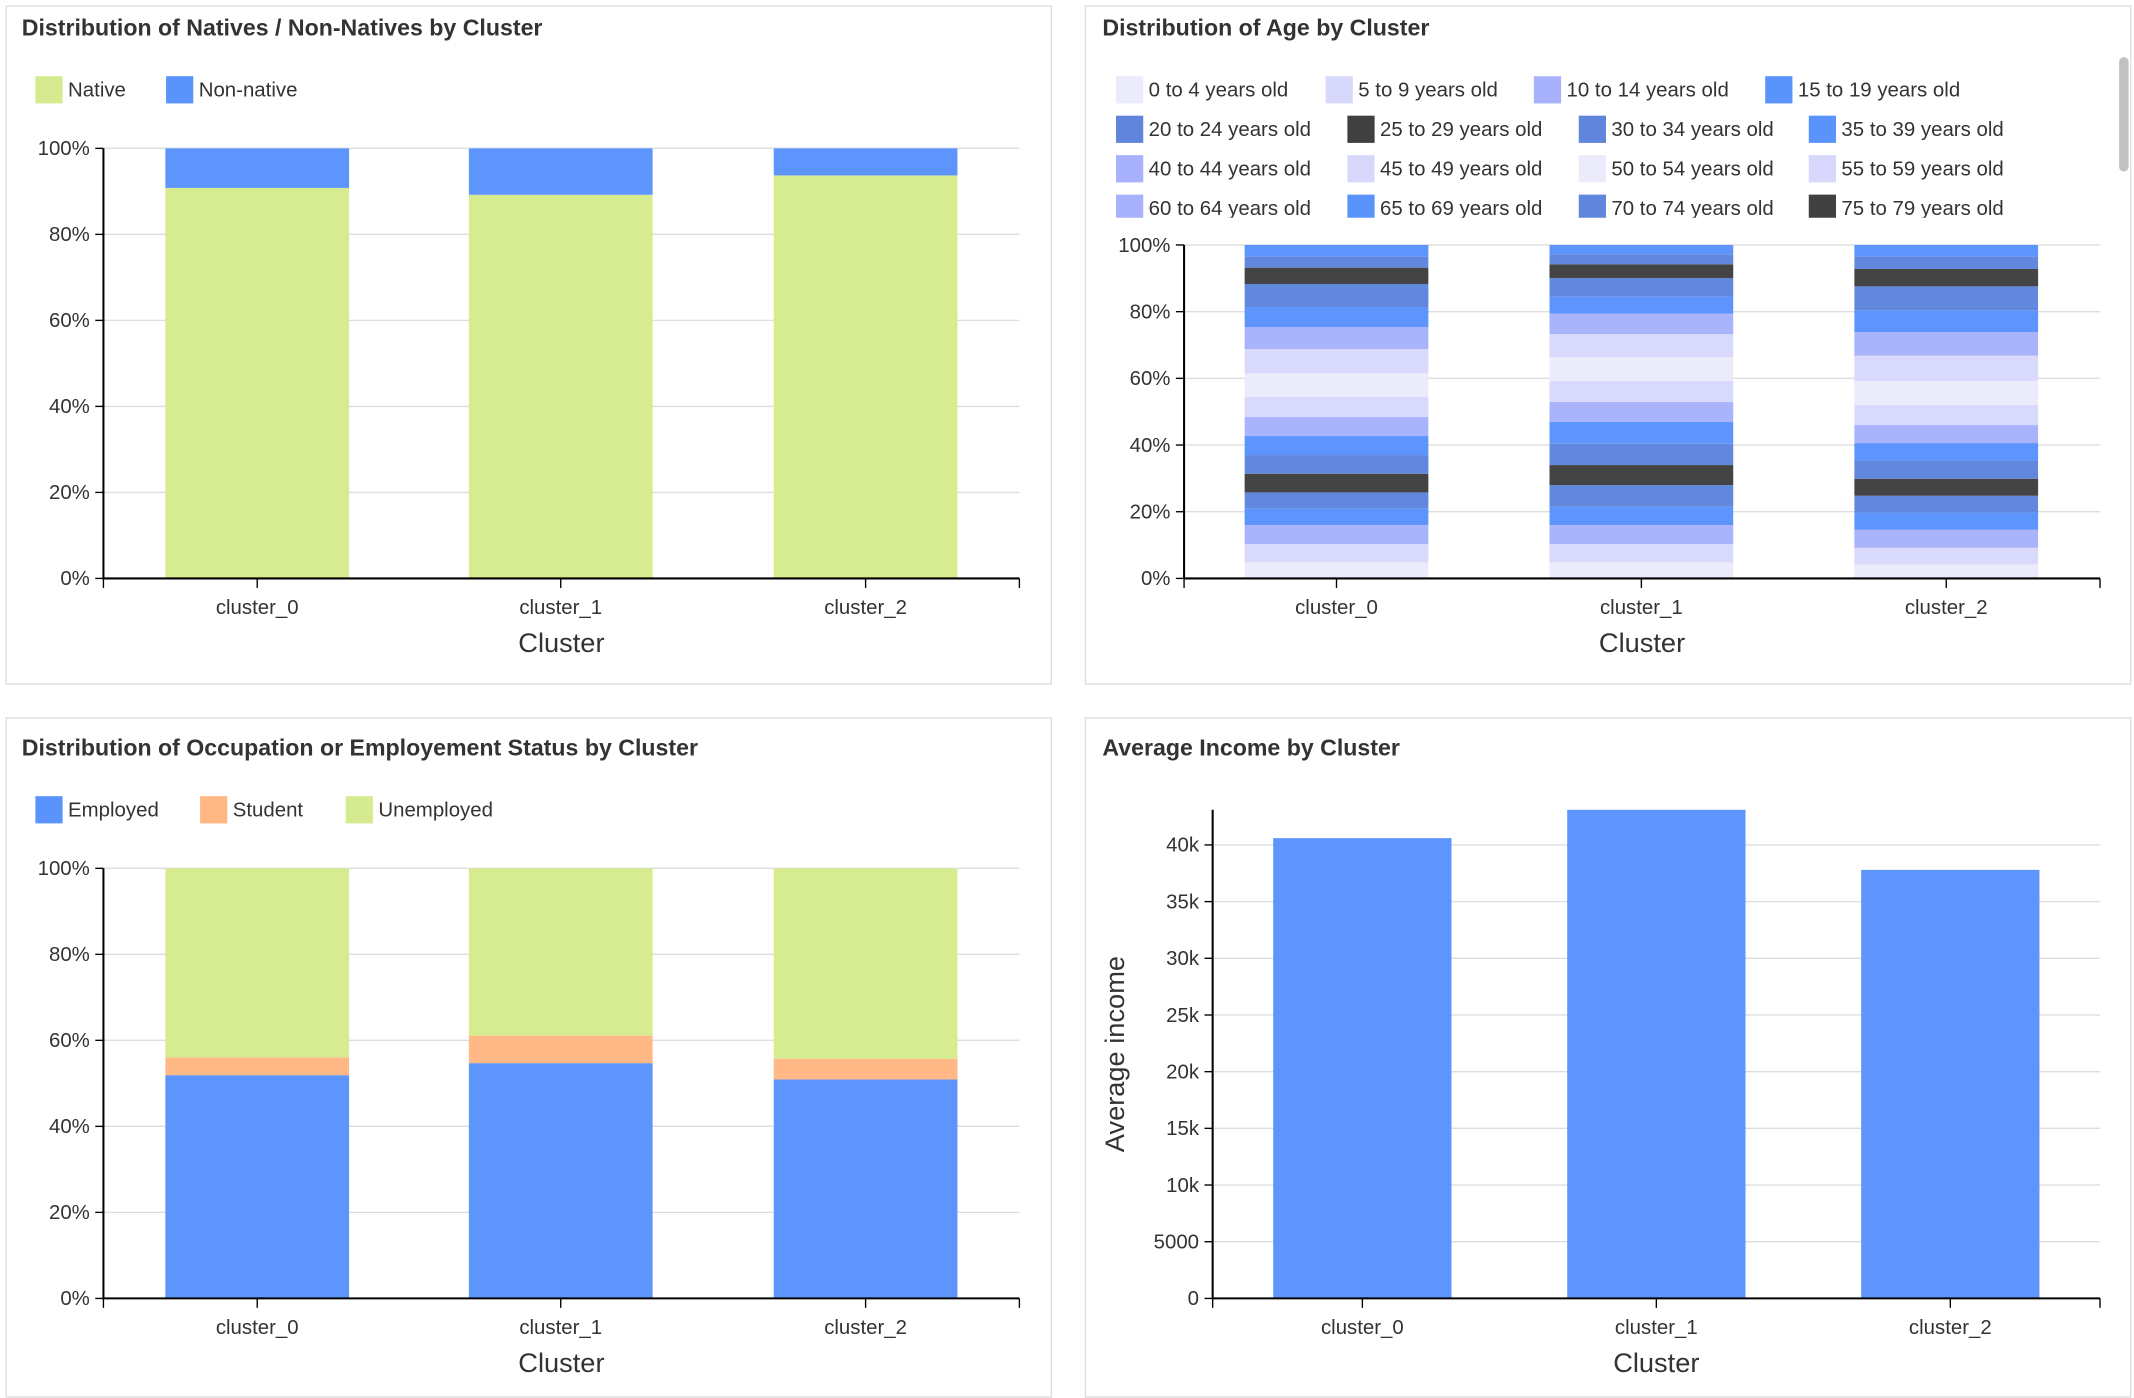 The image size is (2134, 1398). What do you see at coordinates (1444, 169) in the screenshot?
I see `legend-item: 45 to 49 years old` at bounding box center [1444, 169].